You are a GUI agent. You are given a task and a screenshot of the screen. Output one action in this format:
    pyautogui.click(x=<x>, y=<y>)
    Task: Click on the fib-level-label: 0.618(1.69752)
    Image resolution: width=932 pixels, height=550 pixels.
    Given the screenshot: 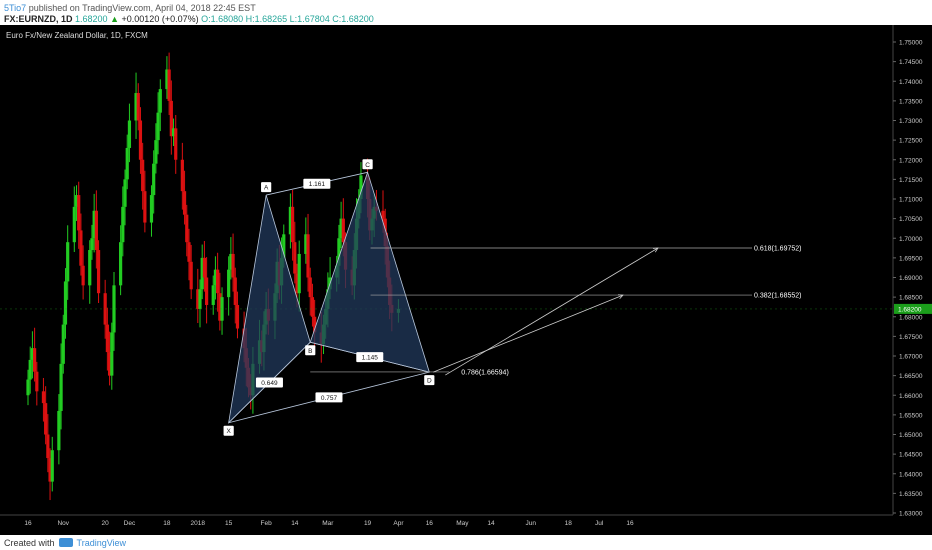 What is the action you would take?
    pyautogui.click(x=777, y=248)
    